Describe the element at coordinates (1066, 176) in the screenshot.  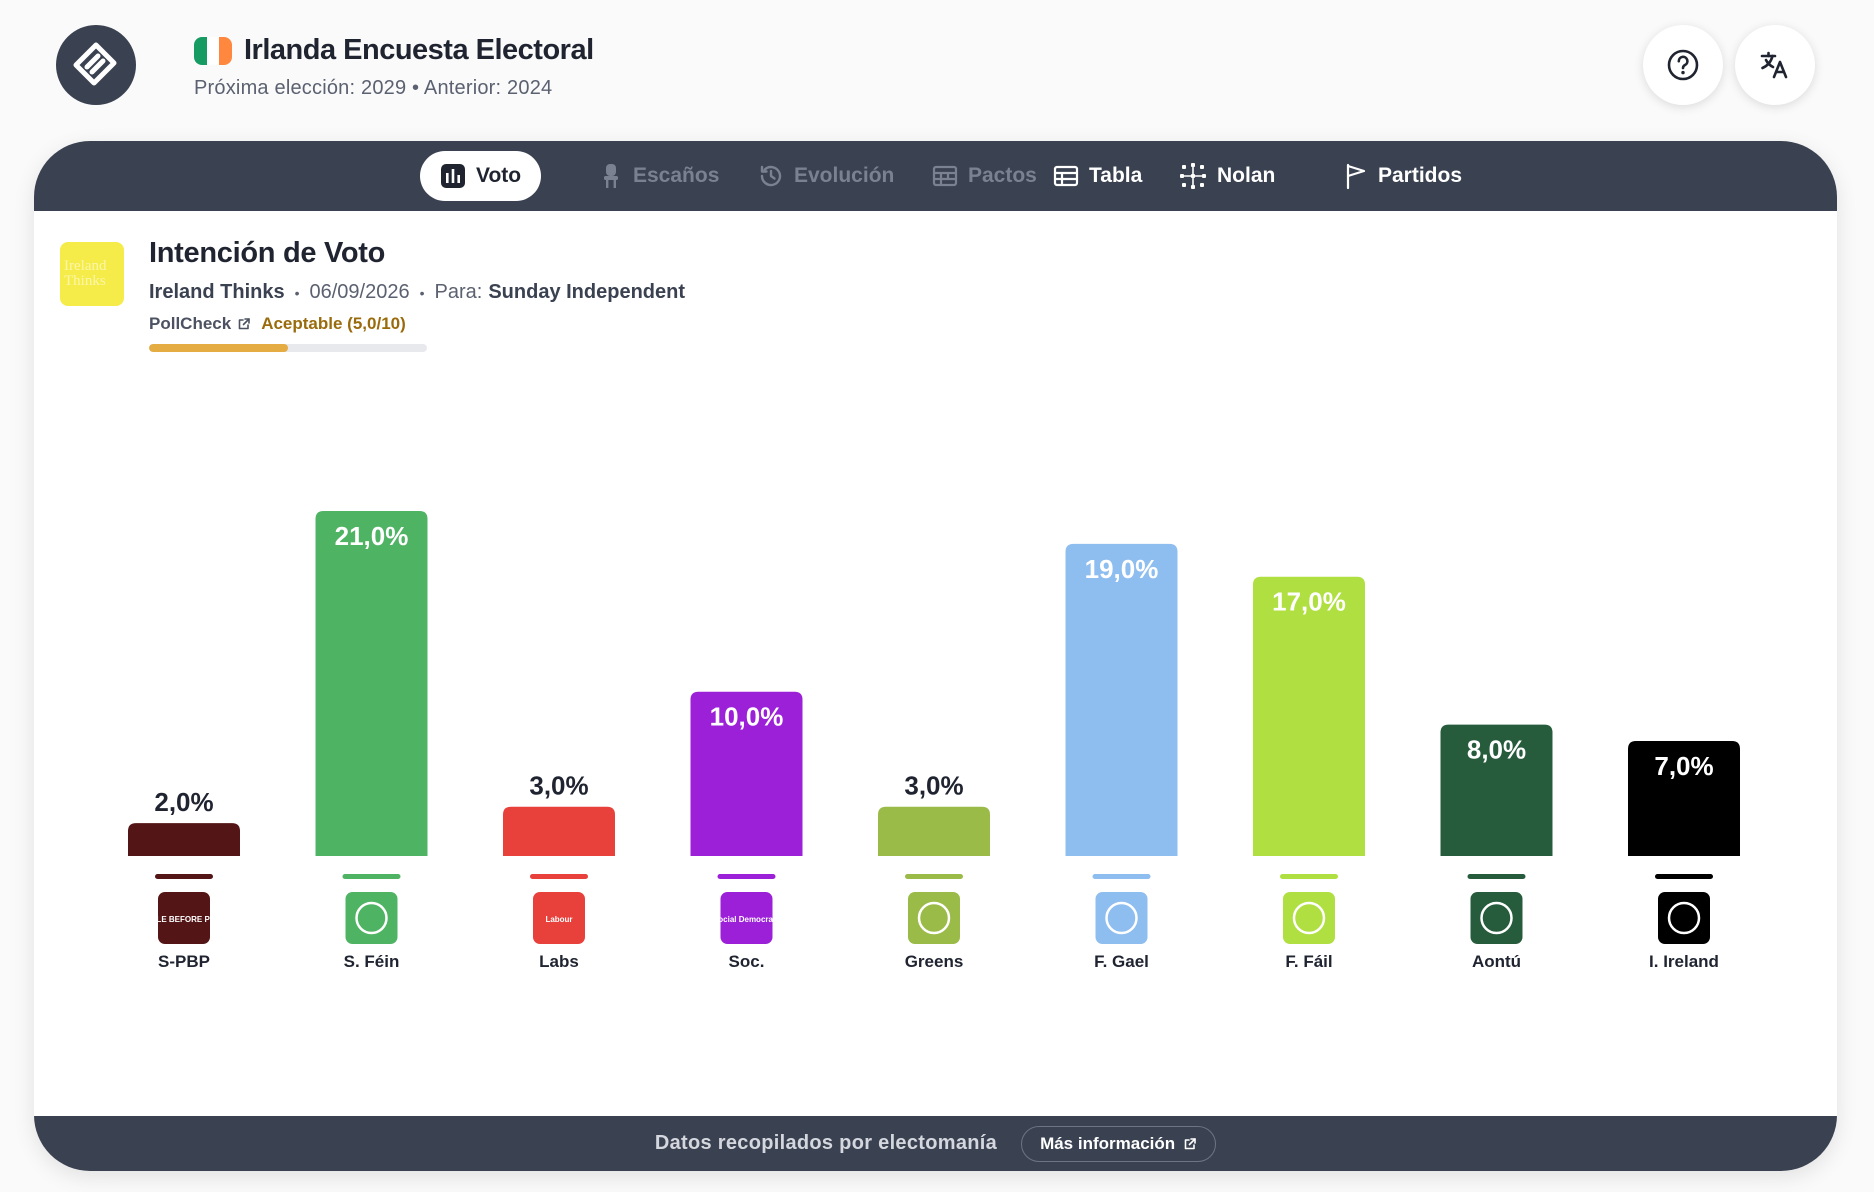
I see `table-icon` at that location.